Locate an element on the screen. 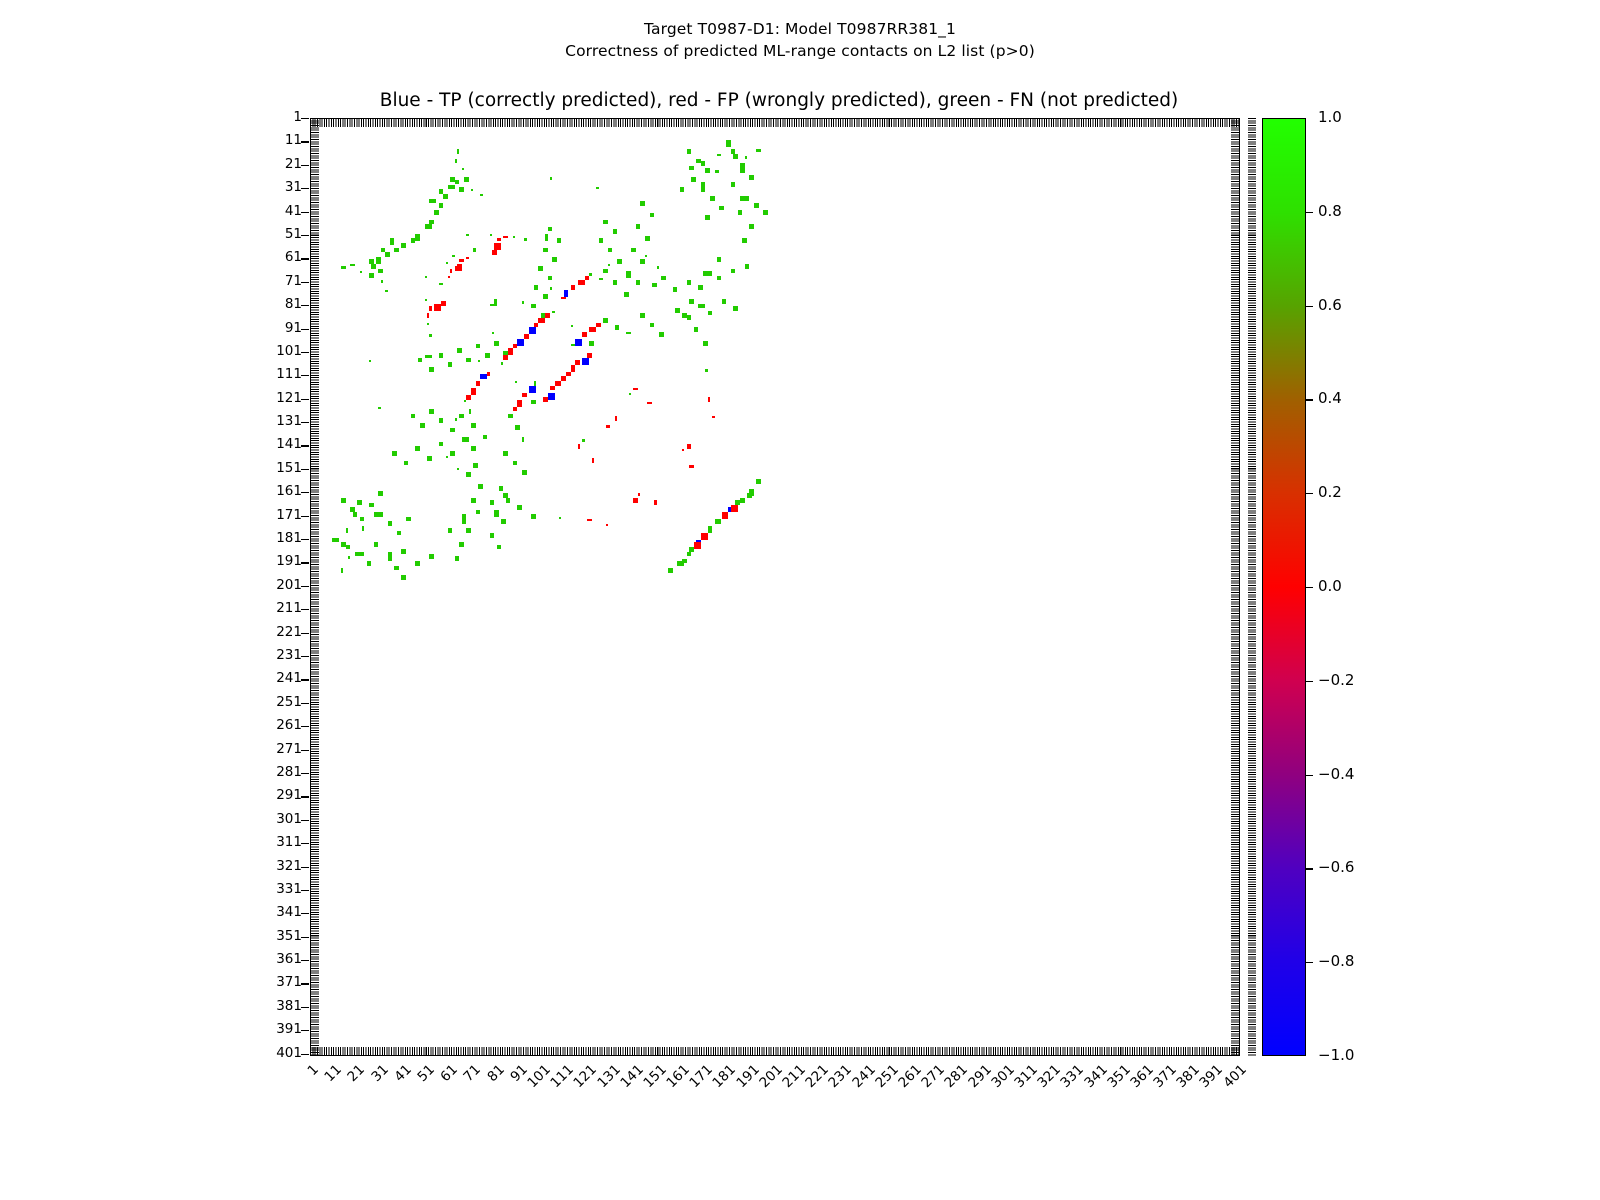  contact-cell-tp is located at coordinates (729, 510).